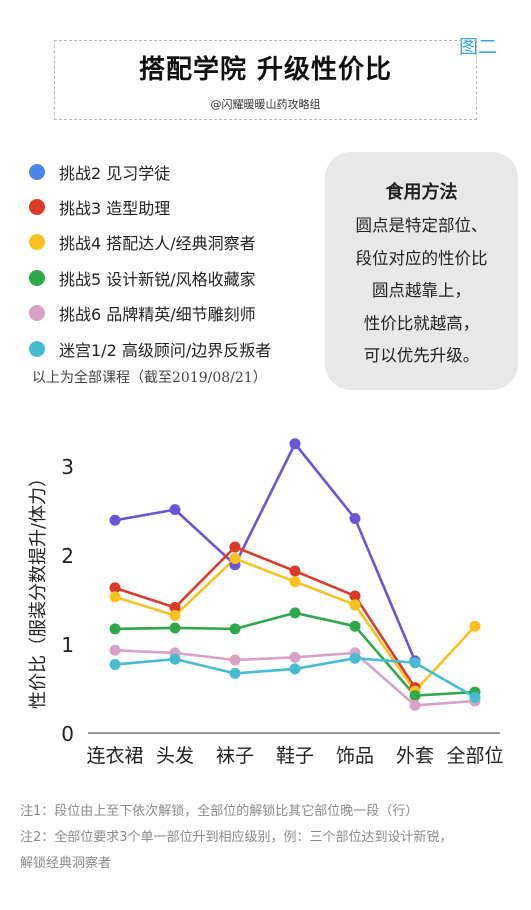 The height and width of the screenshot is (910, 531). Describe the element at coordinates (265, 104) in the screenshot. I see `page-subtitle: @闪耀暖暖山药攻略组` at that location.